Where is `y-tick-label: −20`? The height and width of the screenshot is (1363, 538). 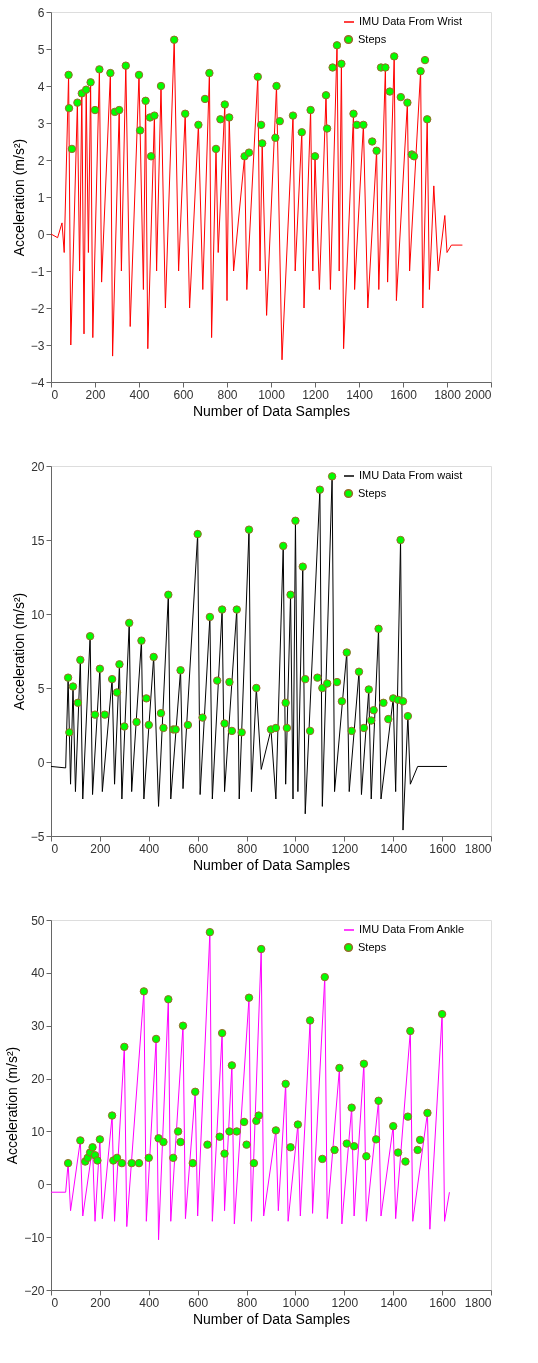 y-tick-label: −20 is located at coordinates (34, 1290).